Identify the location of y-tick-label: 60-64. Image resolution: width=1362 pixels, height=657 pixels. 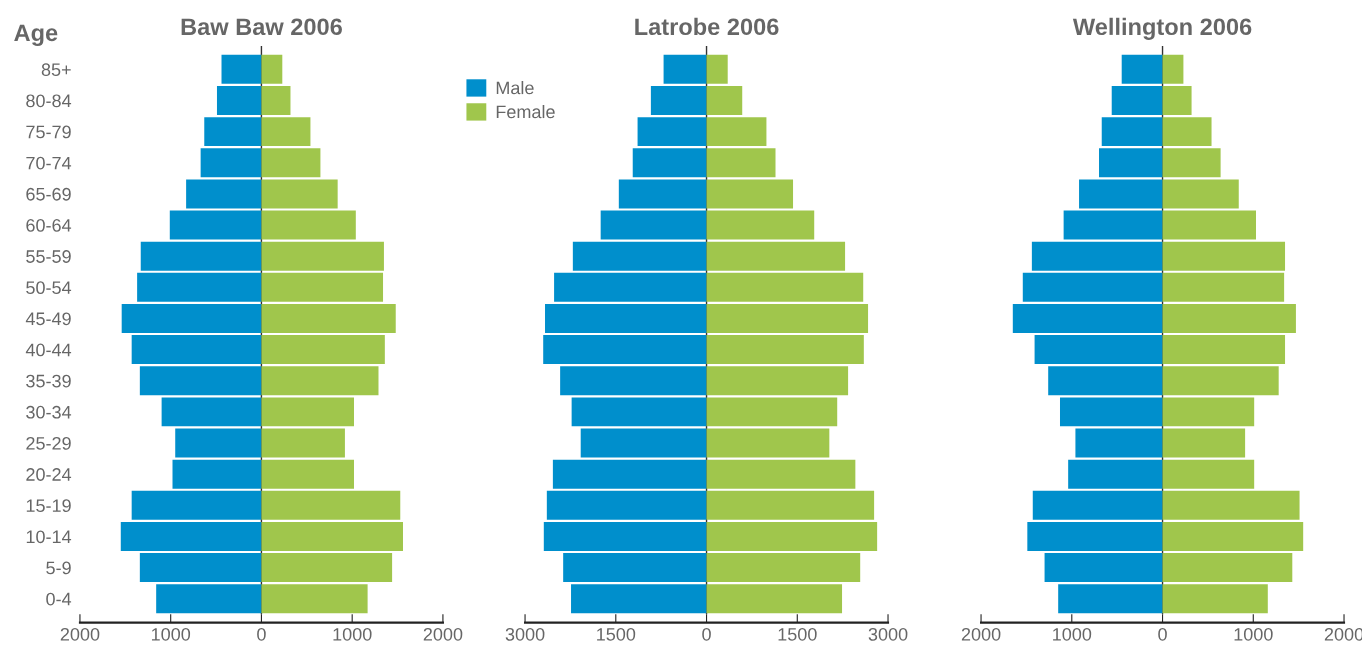
(49, 225).